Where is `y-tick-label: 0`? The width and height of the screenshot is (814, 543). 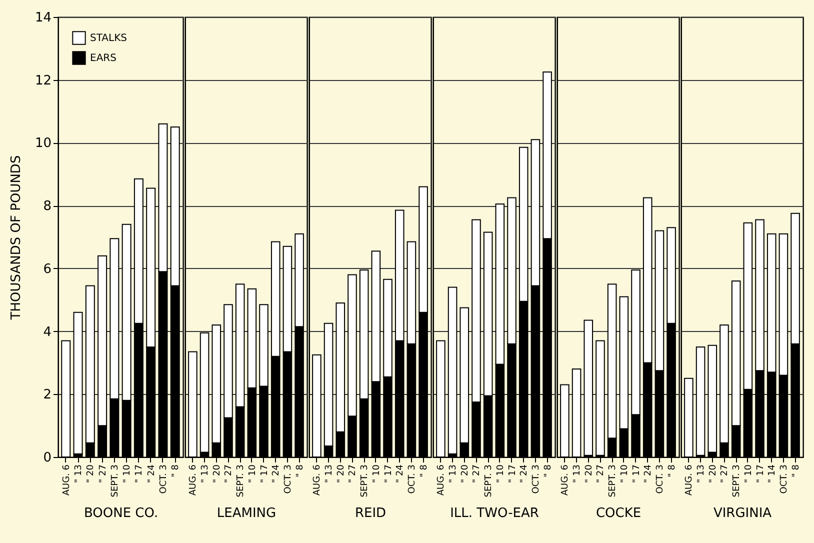 y-tick-label: 0 is located at coordinates (47, 458).